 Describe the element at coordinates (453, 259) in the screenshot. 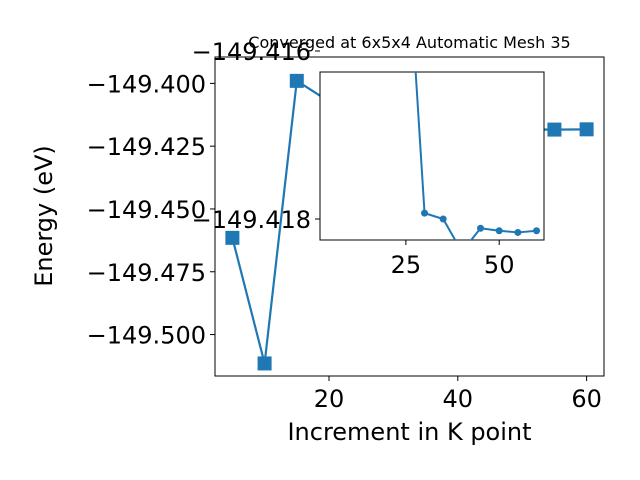

I see `inset-x-ticks: 25 50` at that location.